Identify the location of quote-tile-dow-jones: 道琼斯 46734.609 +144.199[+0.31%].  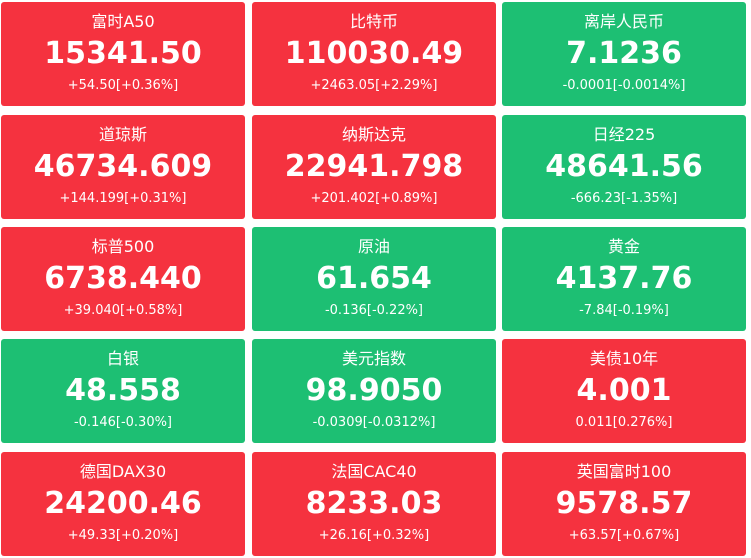
(123, 167).